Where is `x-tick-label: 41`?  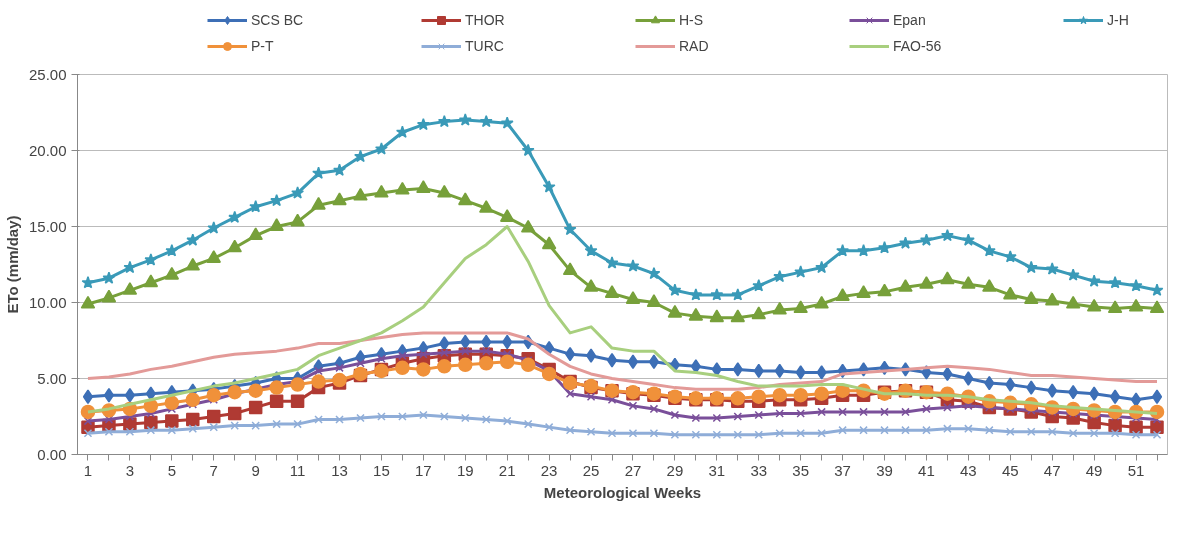
x-tick-label: 41 is located at coordinates (926, 470).